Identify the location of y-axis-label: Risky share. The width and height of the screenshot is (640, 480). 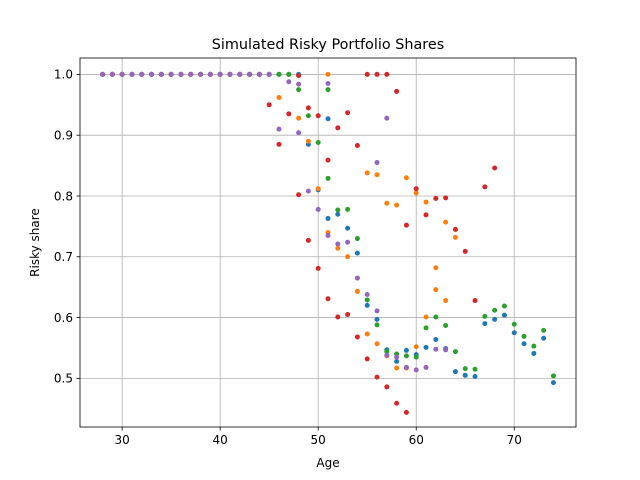
(35, 242).